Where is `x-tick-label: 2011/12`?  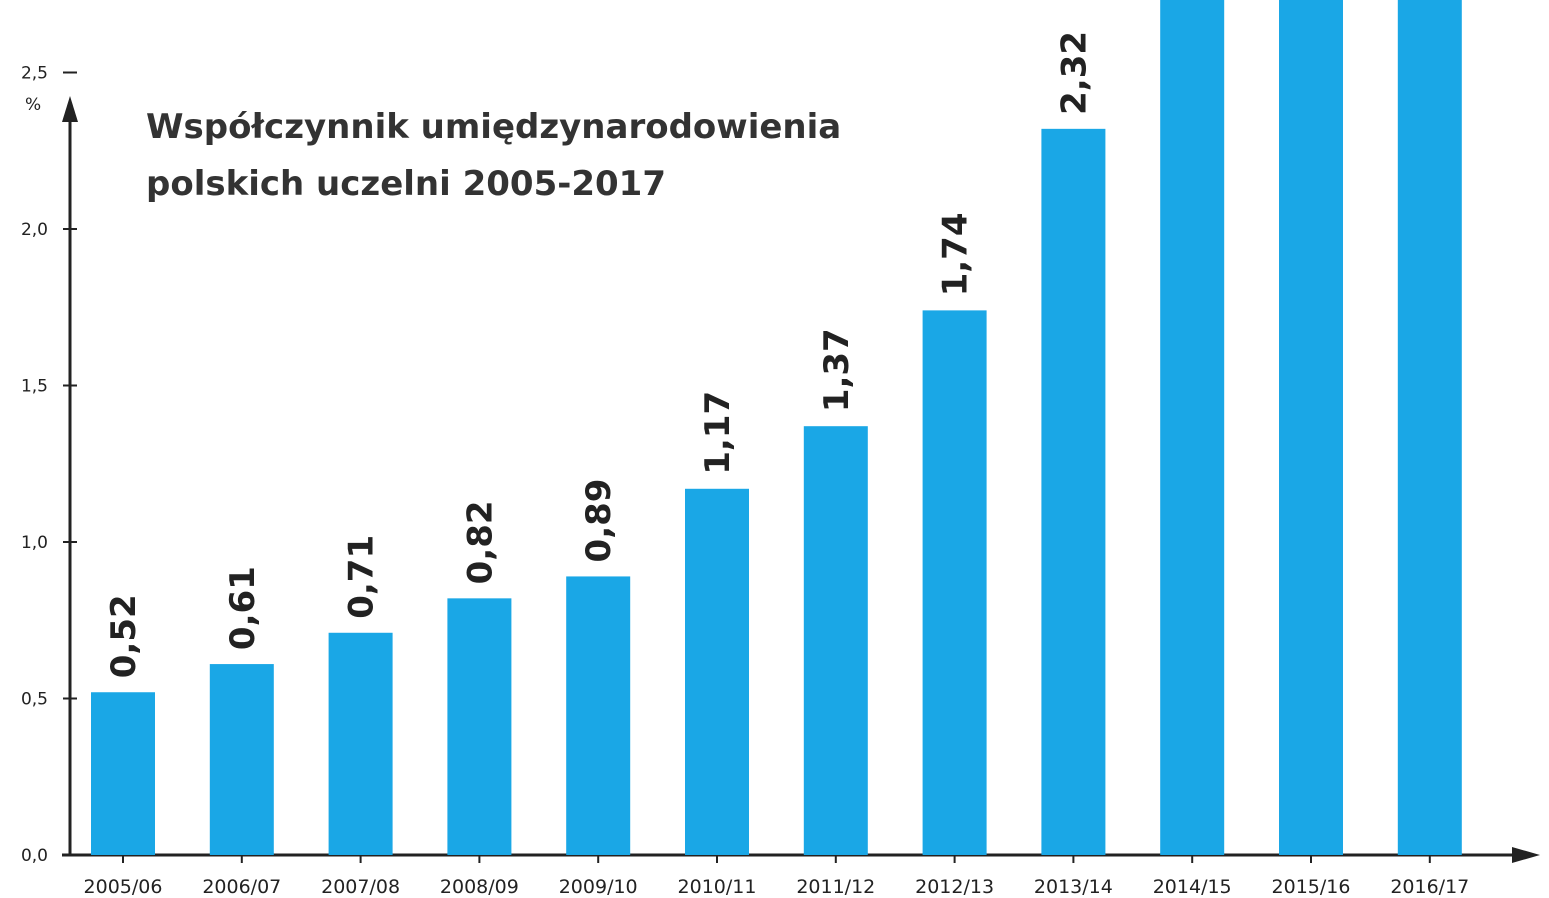
x-tick-label: 2011/12 is located at coordinates (835, 887).